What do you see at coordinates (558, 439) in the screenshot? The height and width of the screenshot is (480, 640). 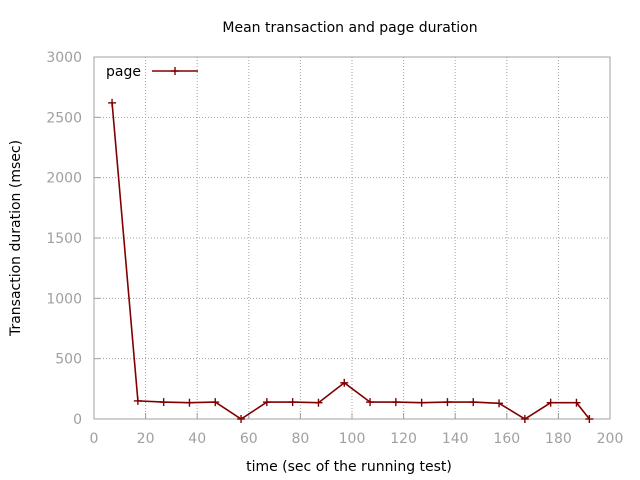 I see `x-tick-label: 180` at bounding box center [558, 439].